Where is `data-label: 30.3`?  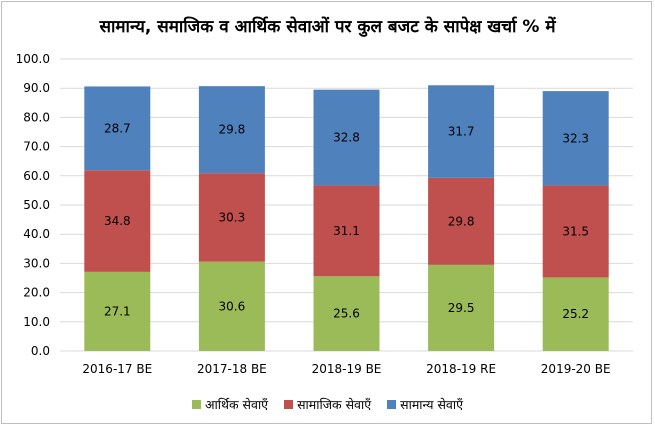 data-label: 30.3 is located at coordinates (232, 217).